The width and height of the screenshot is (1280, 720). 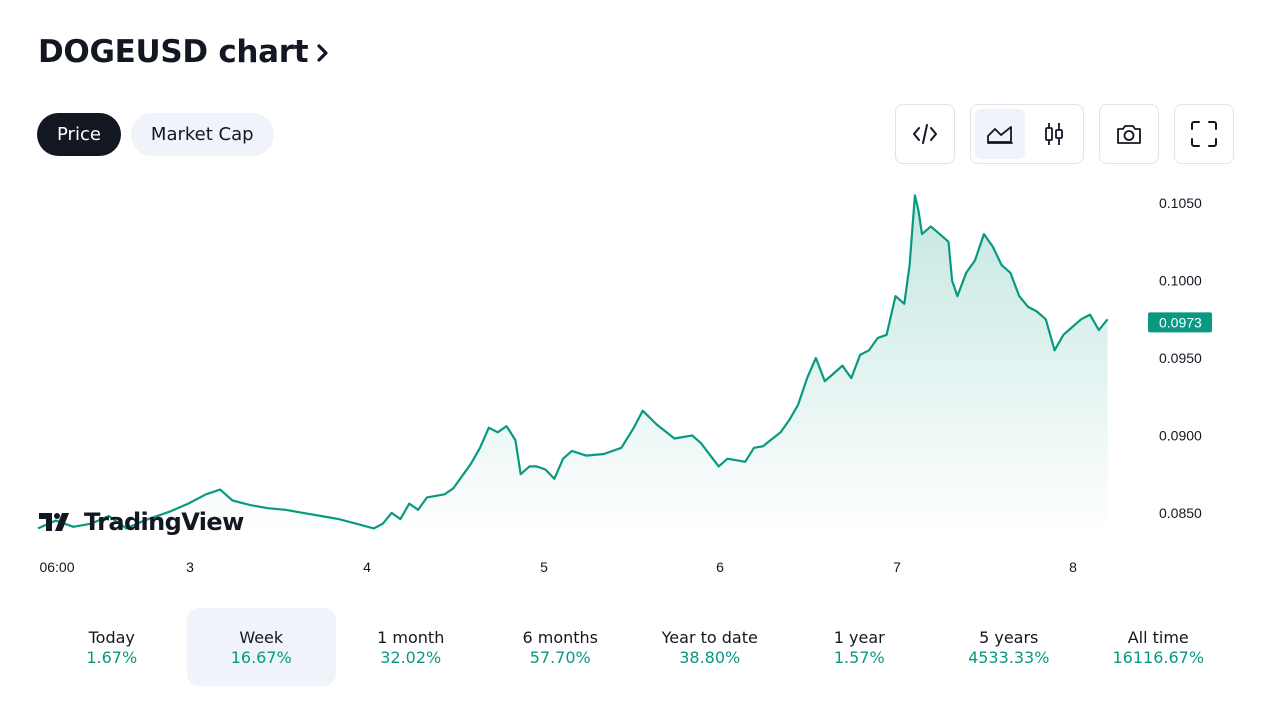 I want to click on y-axis-tick-label: 0.0900, so click(x=1180, y=435).